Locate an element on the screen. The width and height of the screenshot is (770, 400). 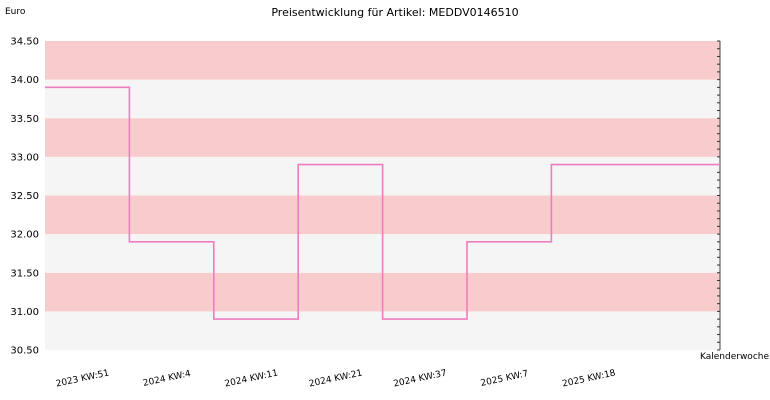
x-tick-label: 2024 KW:37 is located at coordinates (420, 379).